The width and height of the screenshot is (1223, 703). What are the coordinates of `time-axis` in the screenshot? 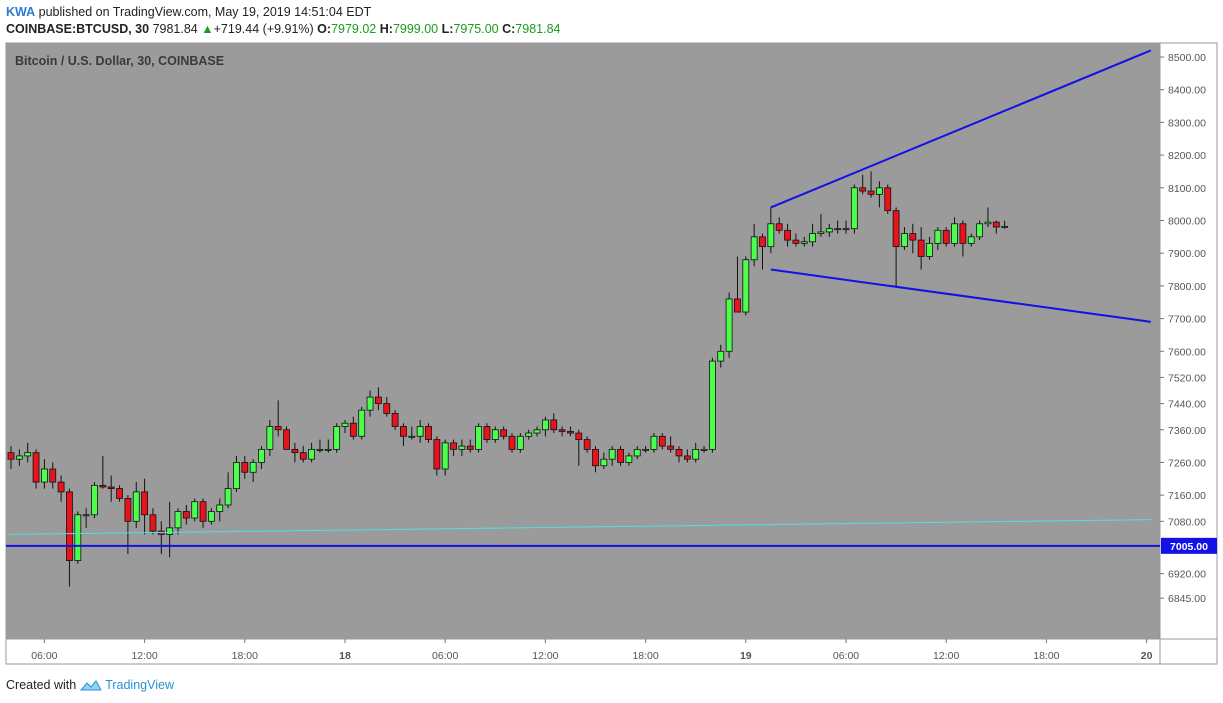 It's located at (583, 651).